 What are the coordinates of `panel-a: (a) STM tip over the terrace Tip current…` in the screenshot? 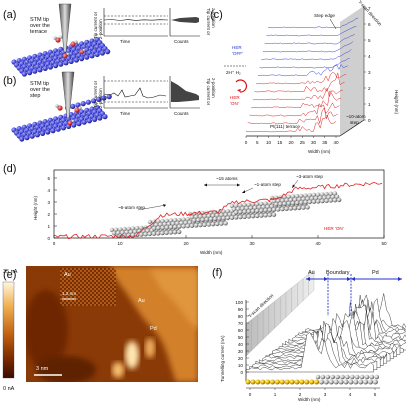 It's located at (109, 40).